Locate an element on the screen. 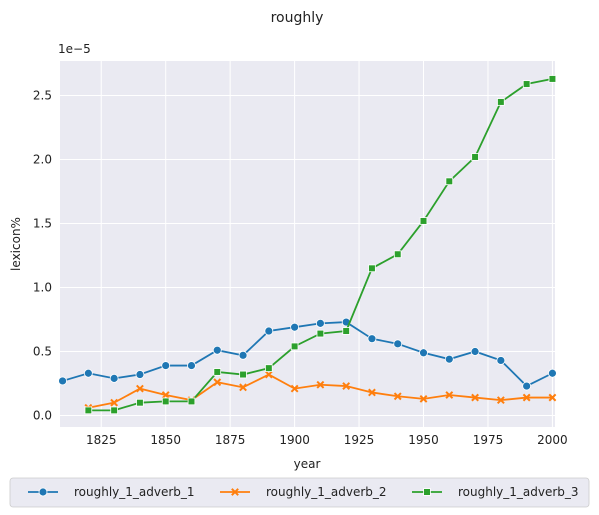  x-tick-labels: 1825 1850 1875 1900 1925 1950 1975 2000 is located at coordinates (327, 440).